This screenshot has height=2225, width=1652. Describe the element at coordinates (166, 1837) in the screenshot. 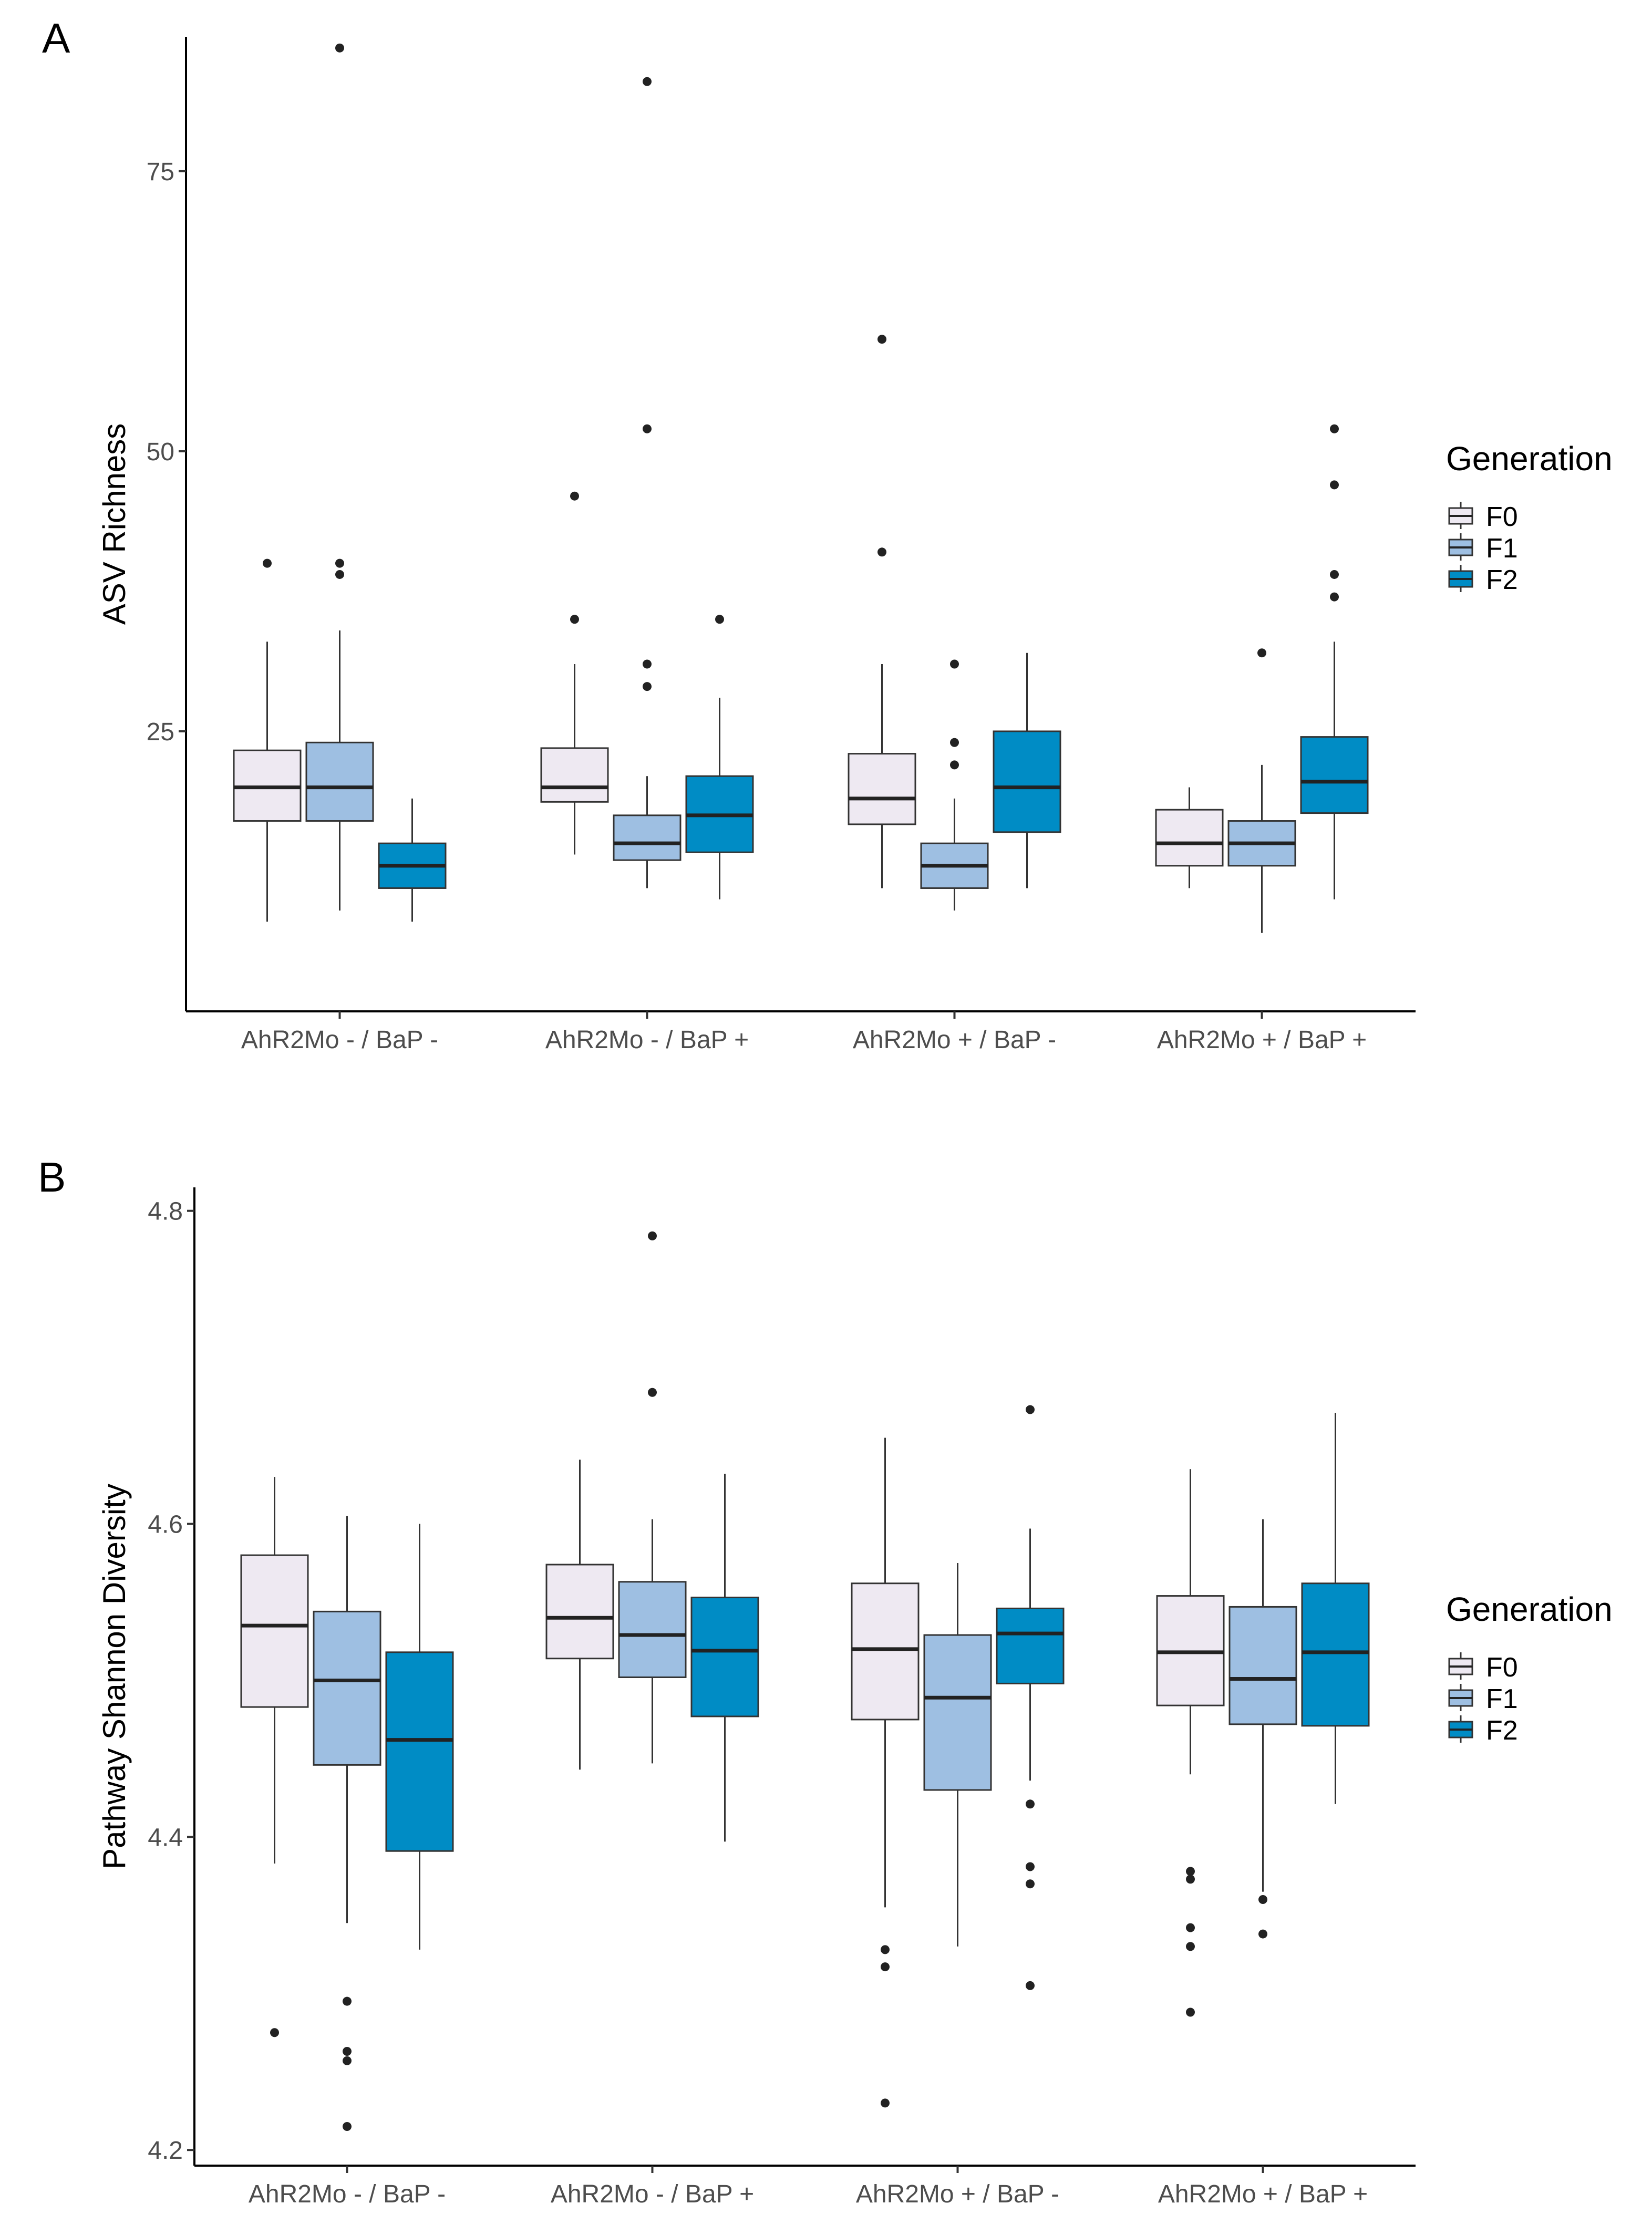

I see `y-tick-label: 4.4` at that location.